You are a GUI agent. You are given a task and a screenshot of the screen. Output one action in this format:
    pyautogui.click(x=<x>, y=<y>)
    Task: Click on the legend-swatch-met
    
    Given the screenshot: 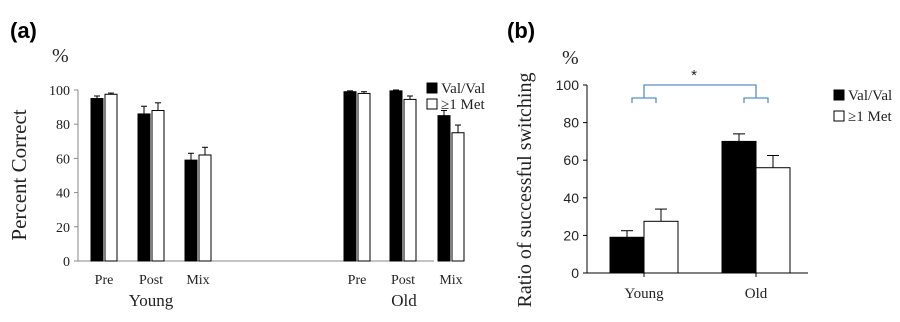 What is the action you would take?
    pyautogui.click(x=432, y=104)
    